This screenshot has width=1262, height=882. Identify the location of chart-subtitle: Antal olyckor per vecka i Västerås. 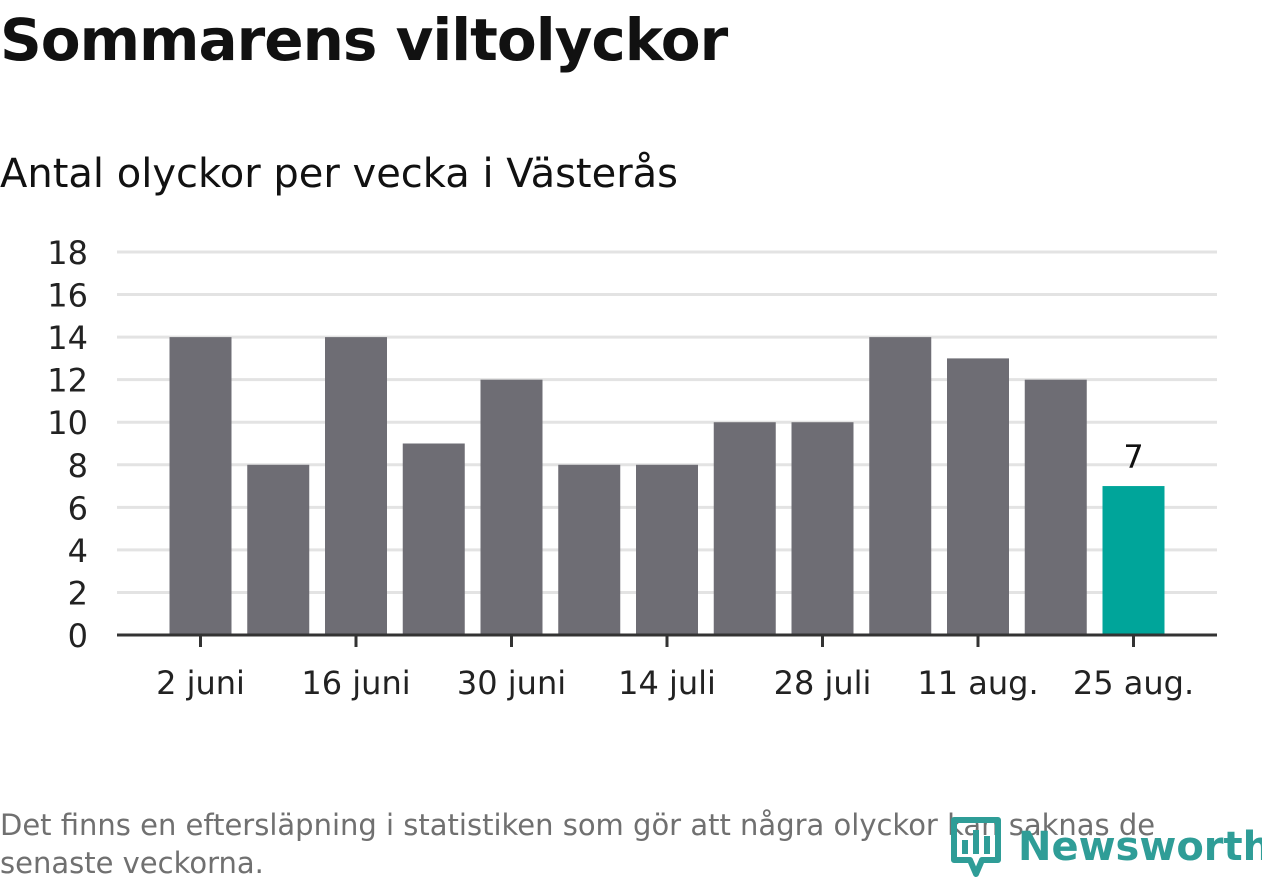
(339, 174).